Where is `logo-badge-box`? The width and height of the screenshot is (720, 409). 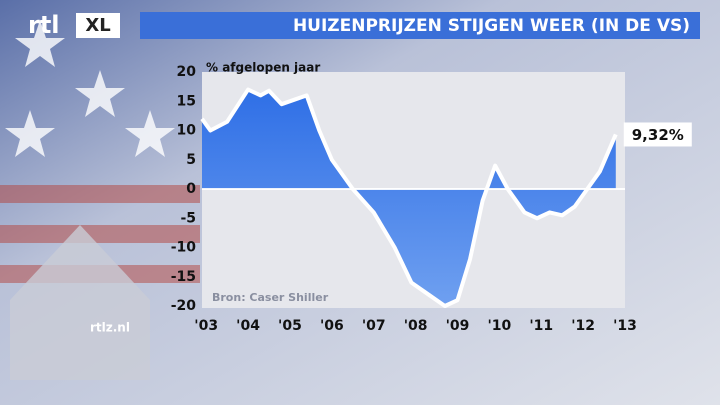 logo-badge-box is located at coordinates (98, 25).